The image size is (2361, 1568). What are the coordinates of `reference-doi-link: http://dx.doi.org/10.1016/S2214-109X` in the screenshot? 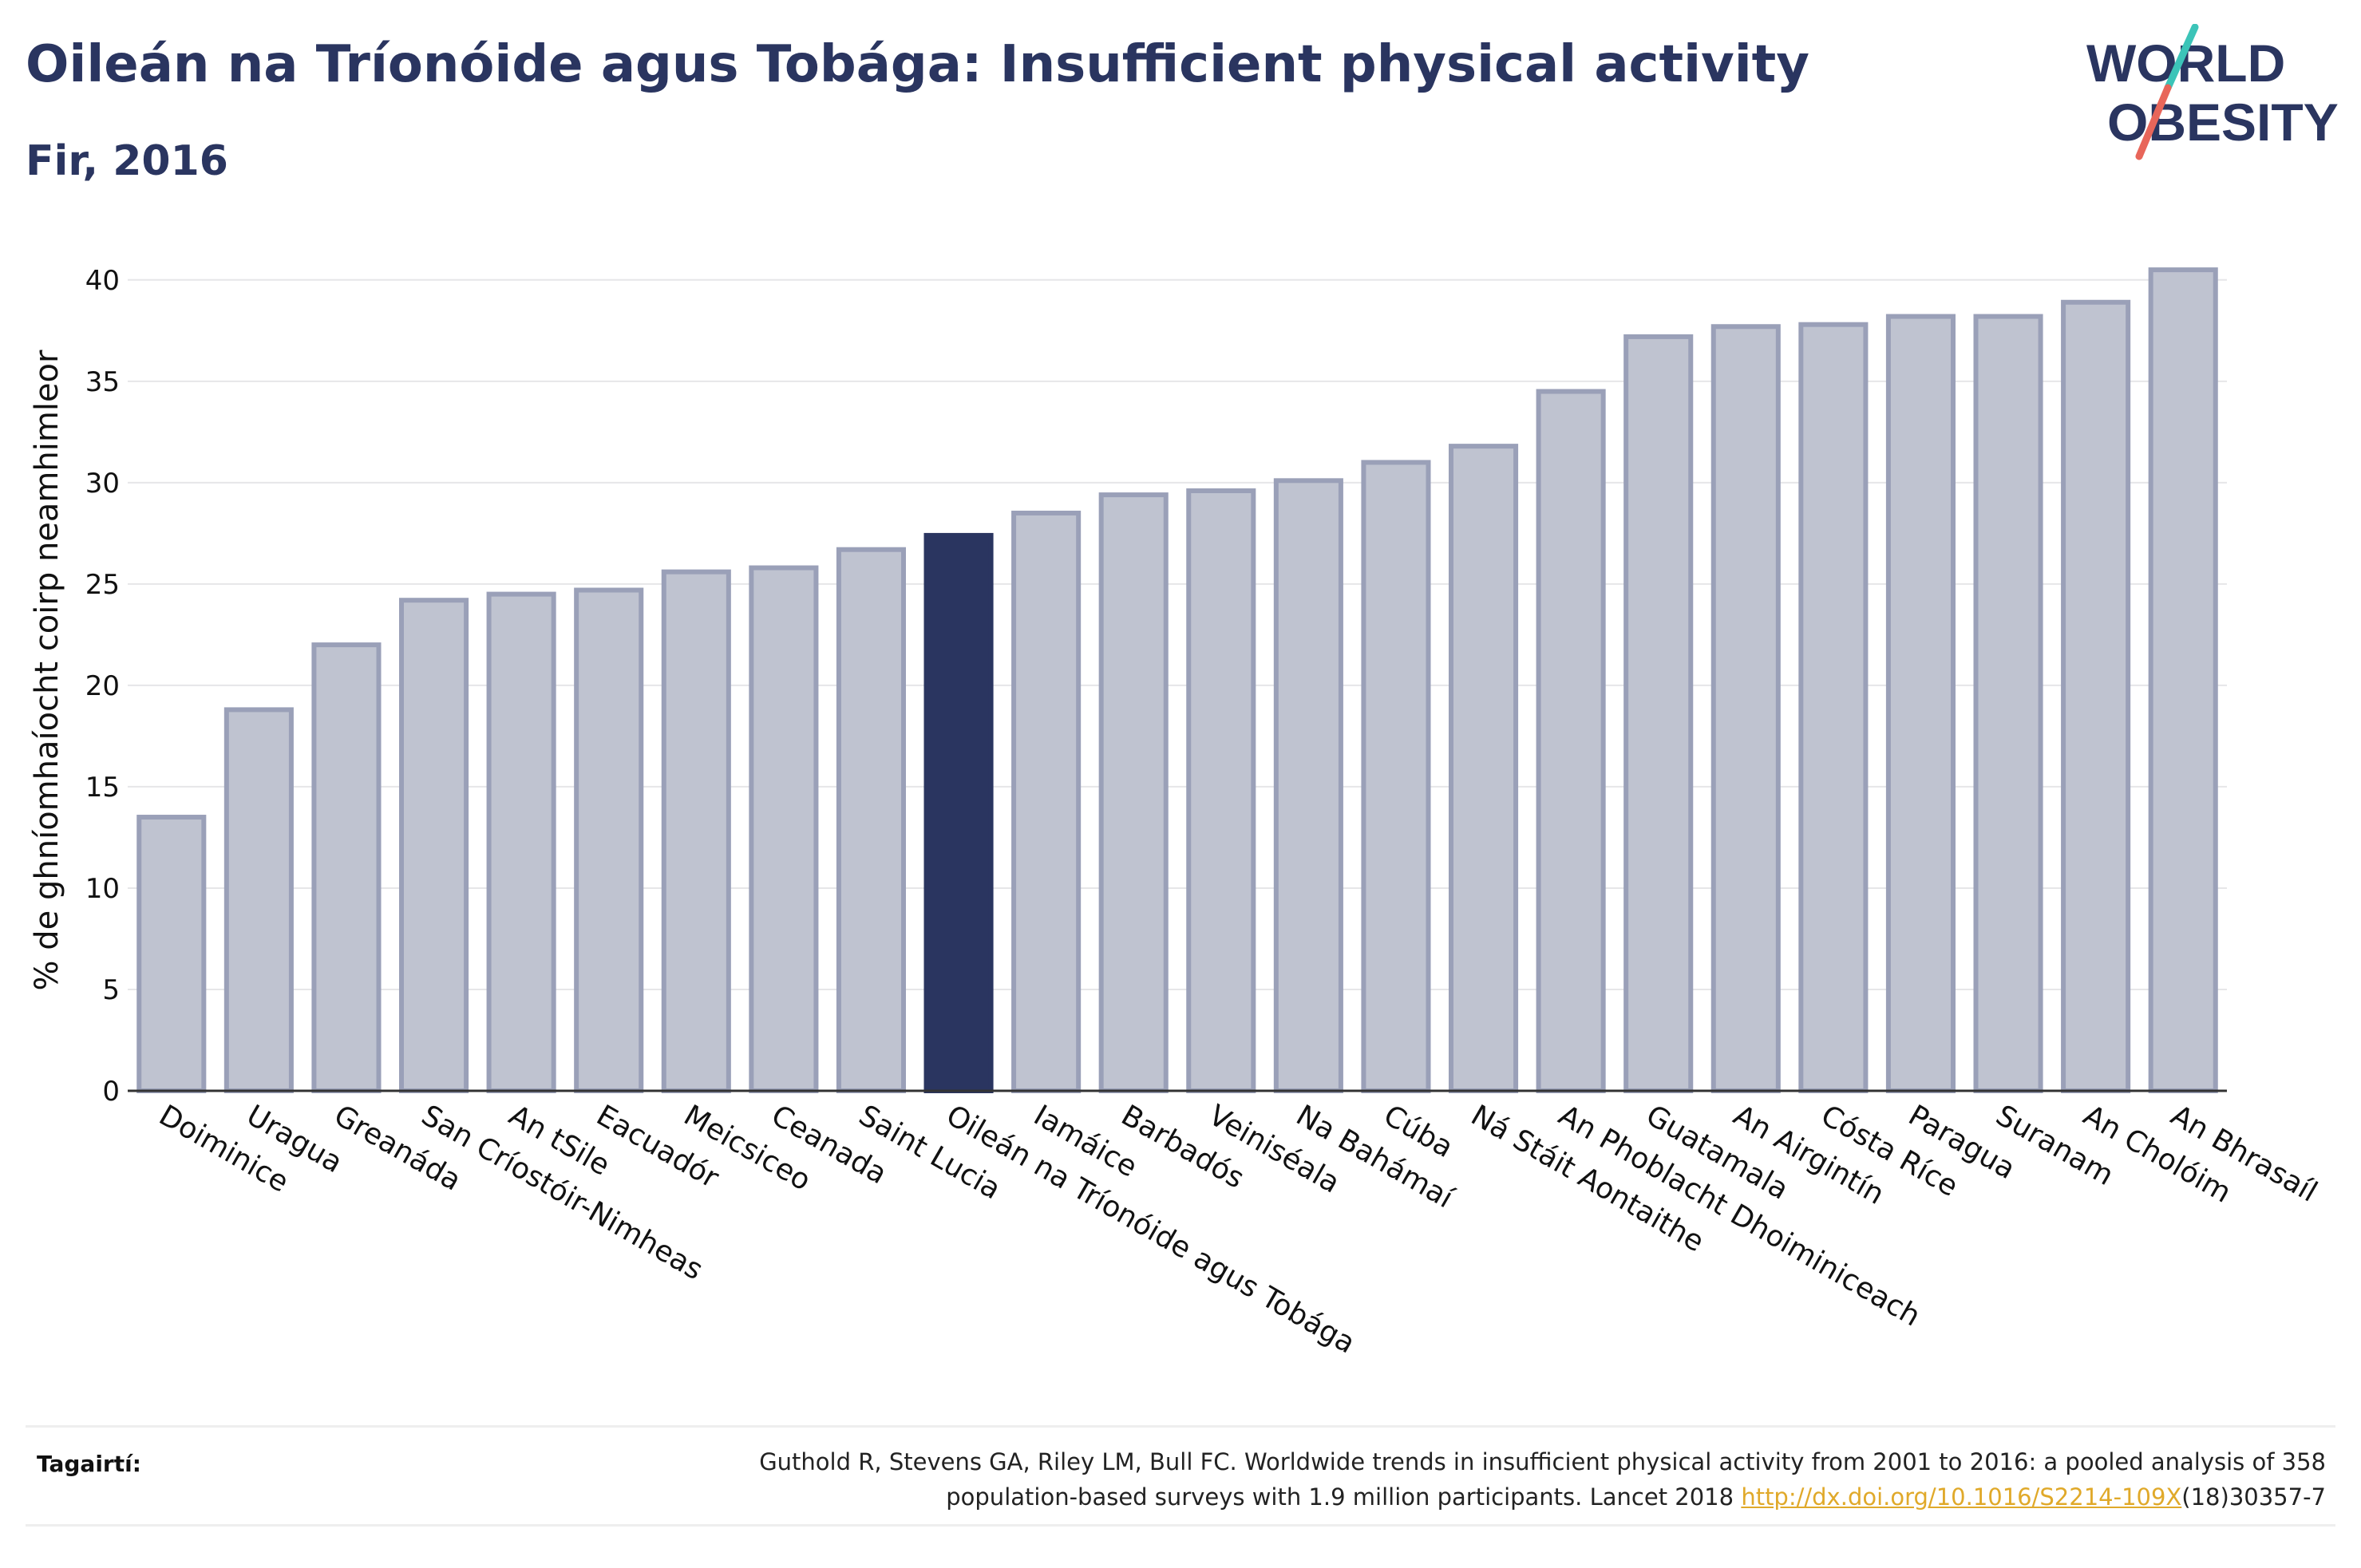 It's located at (1961, 1497).